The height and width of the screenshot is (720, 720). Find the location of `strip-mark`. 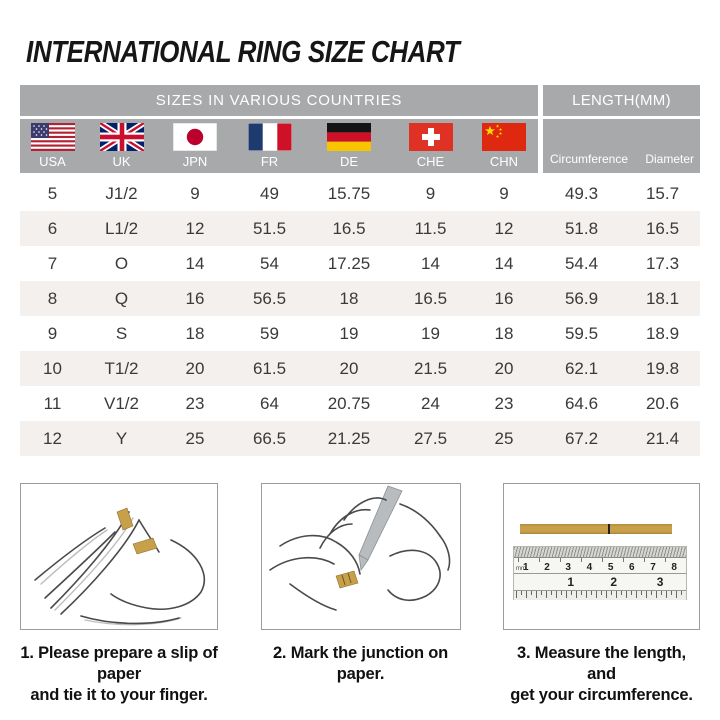

strip-mark is located at coordinates (609, 529).